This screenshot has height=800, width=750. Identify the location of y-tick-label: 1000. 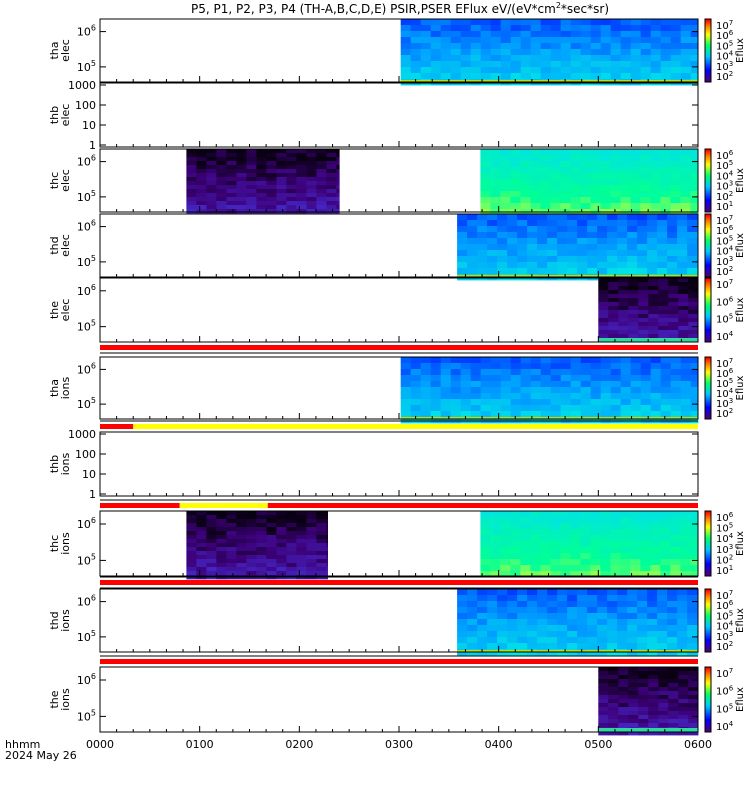
(82, 85).